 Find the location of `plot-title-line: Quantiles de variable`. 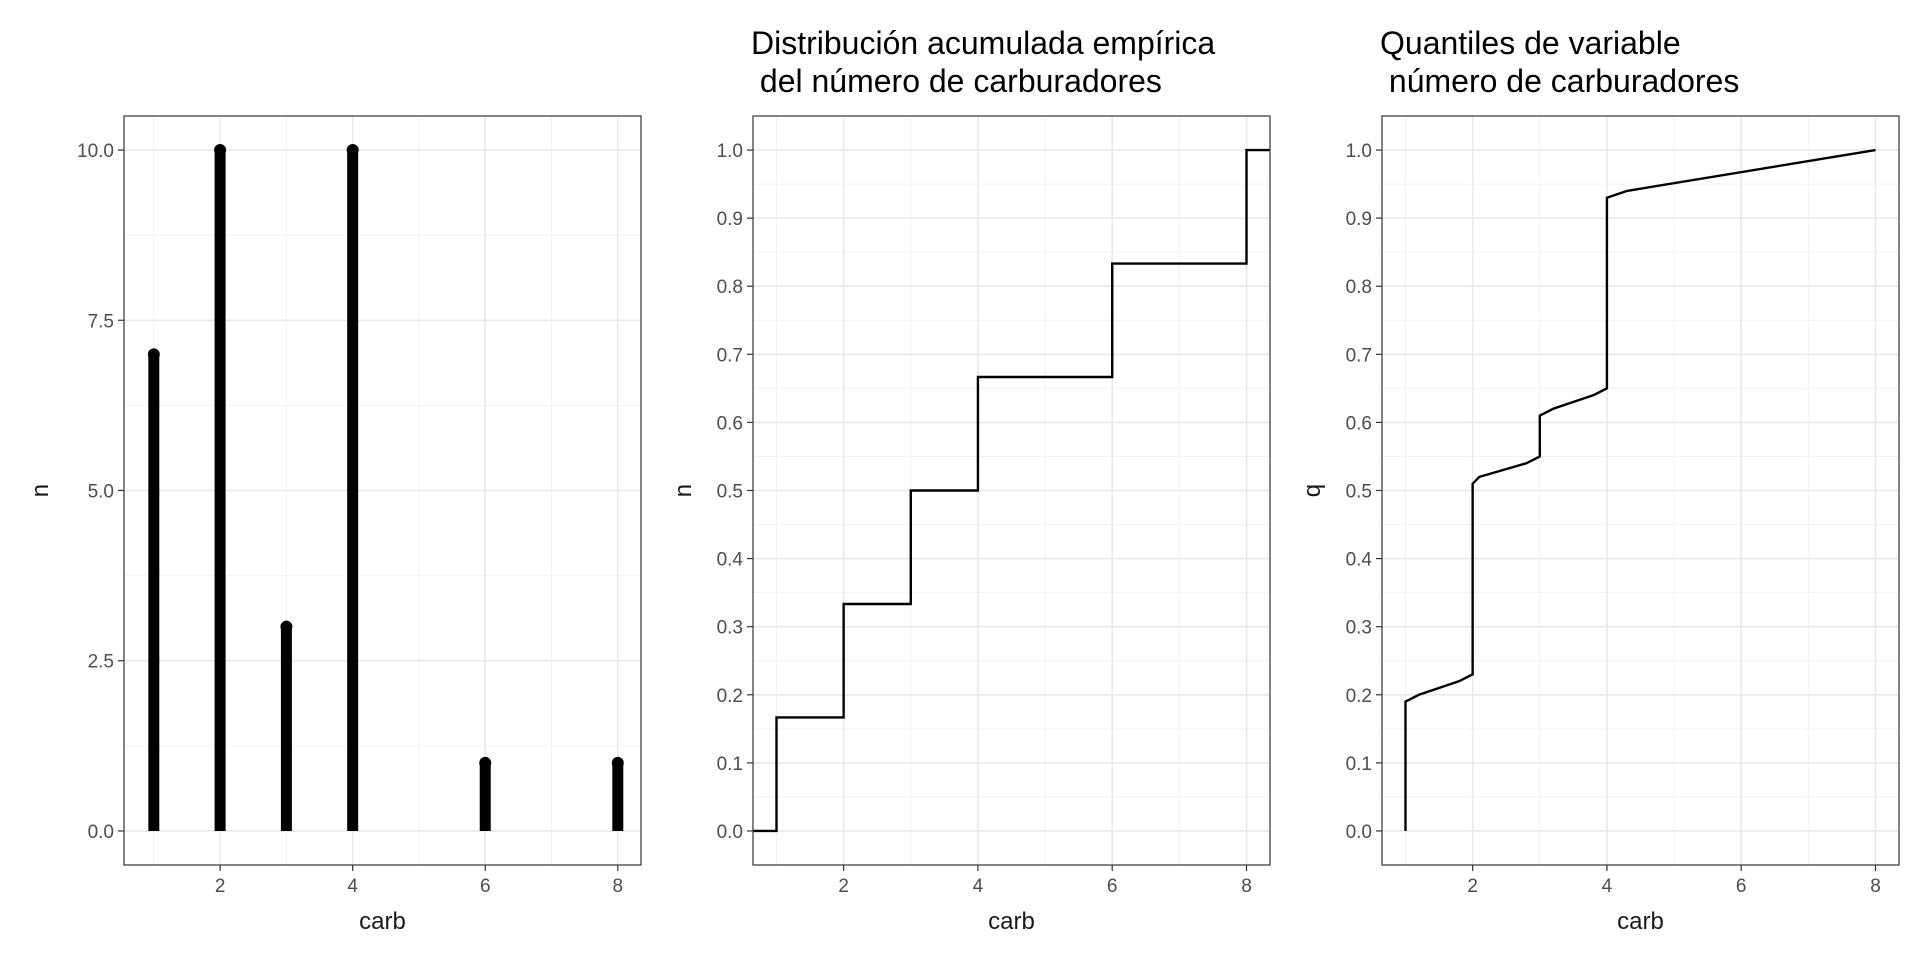

plot-title-line: Quantiles de variable is located at coordinates (1530, 43).